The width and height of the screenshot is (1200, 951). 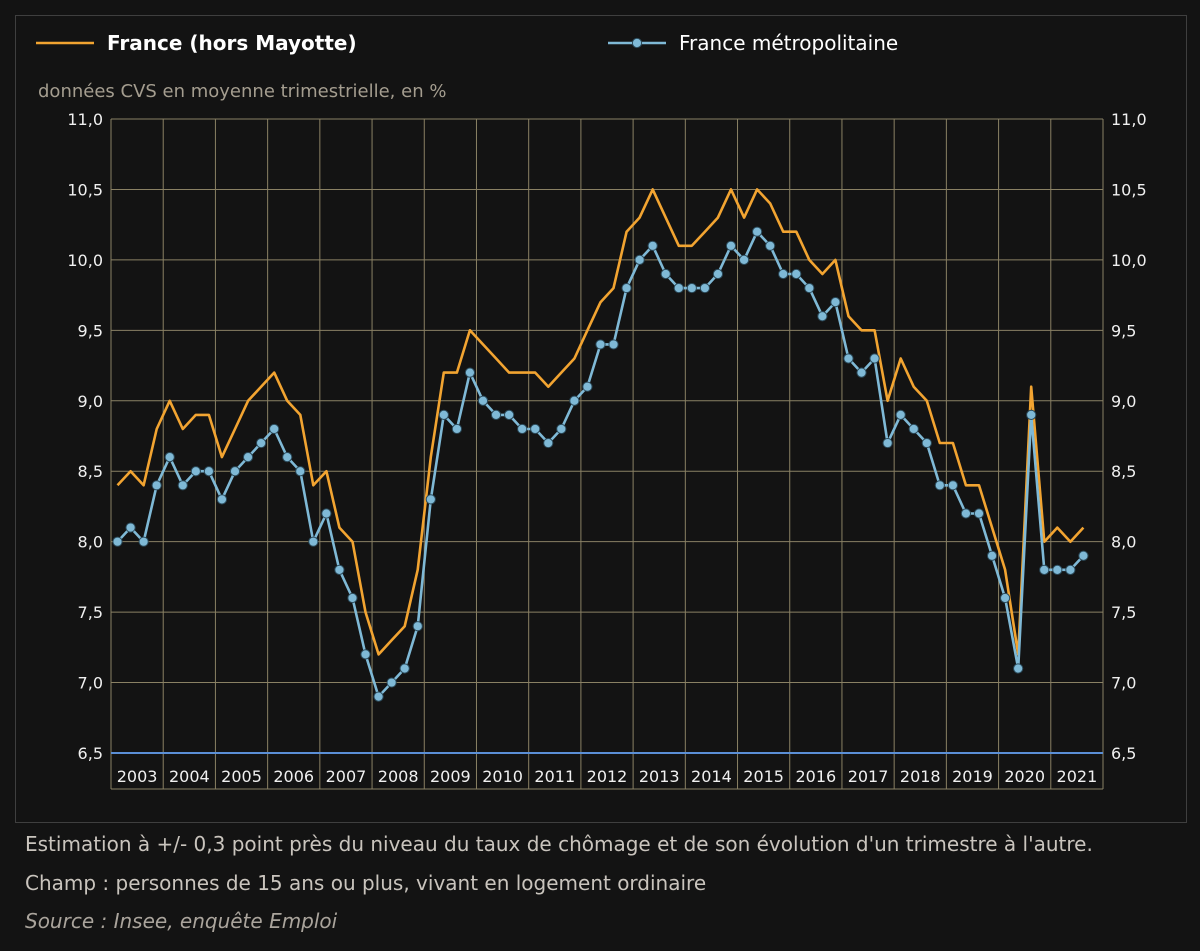 What do you see at coordinates (450, 776) in the screenshot?
I see `x-tick-label-2009: 2009` at bounding box center [450, 776].